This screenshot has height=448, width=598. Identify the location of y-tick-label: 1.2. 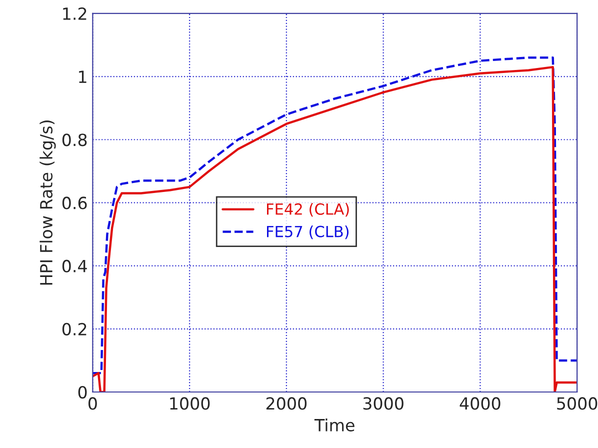
(74, 13).